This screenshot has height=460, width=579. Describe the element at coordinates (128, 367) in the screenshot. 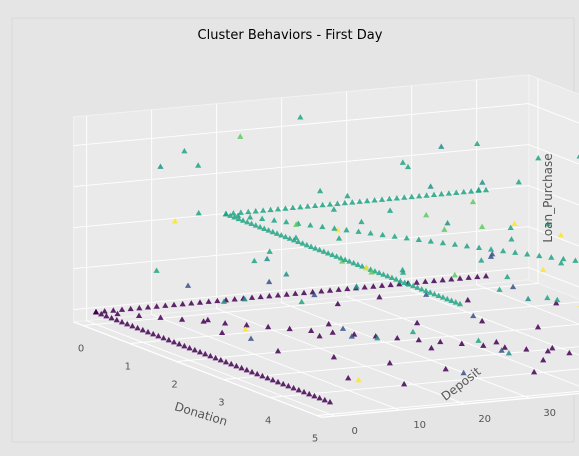

I see `x-tick-label: 1` at that location.